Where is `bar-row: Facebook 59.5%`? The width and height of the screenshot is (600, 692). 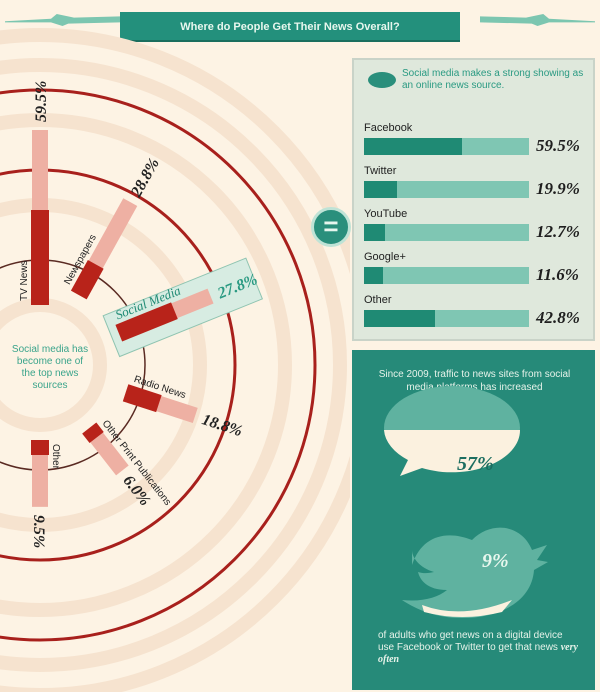
bar-row: Facebook 59.5% is located at coordinates (476, 138).